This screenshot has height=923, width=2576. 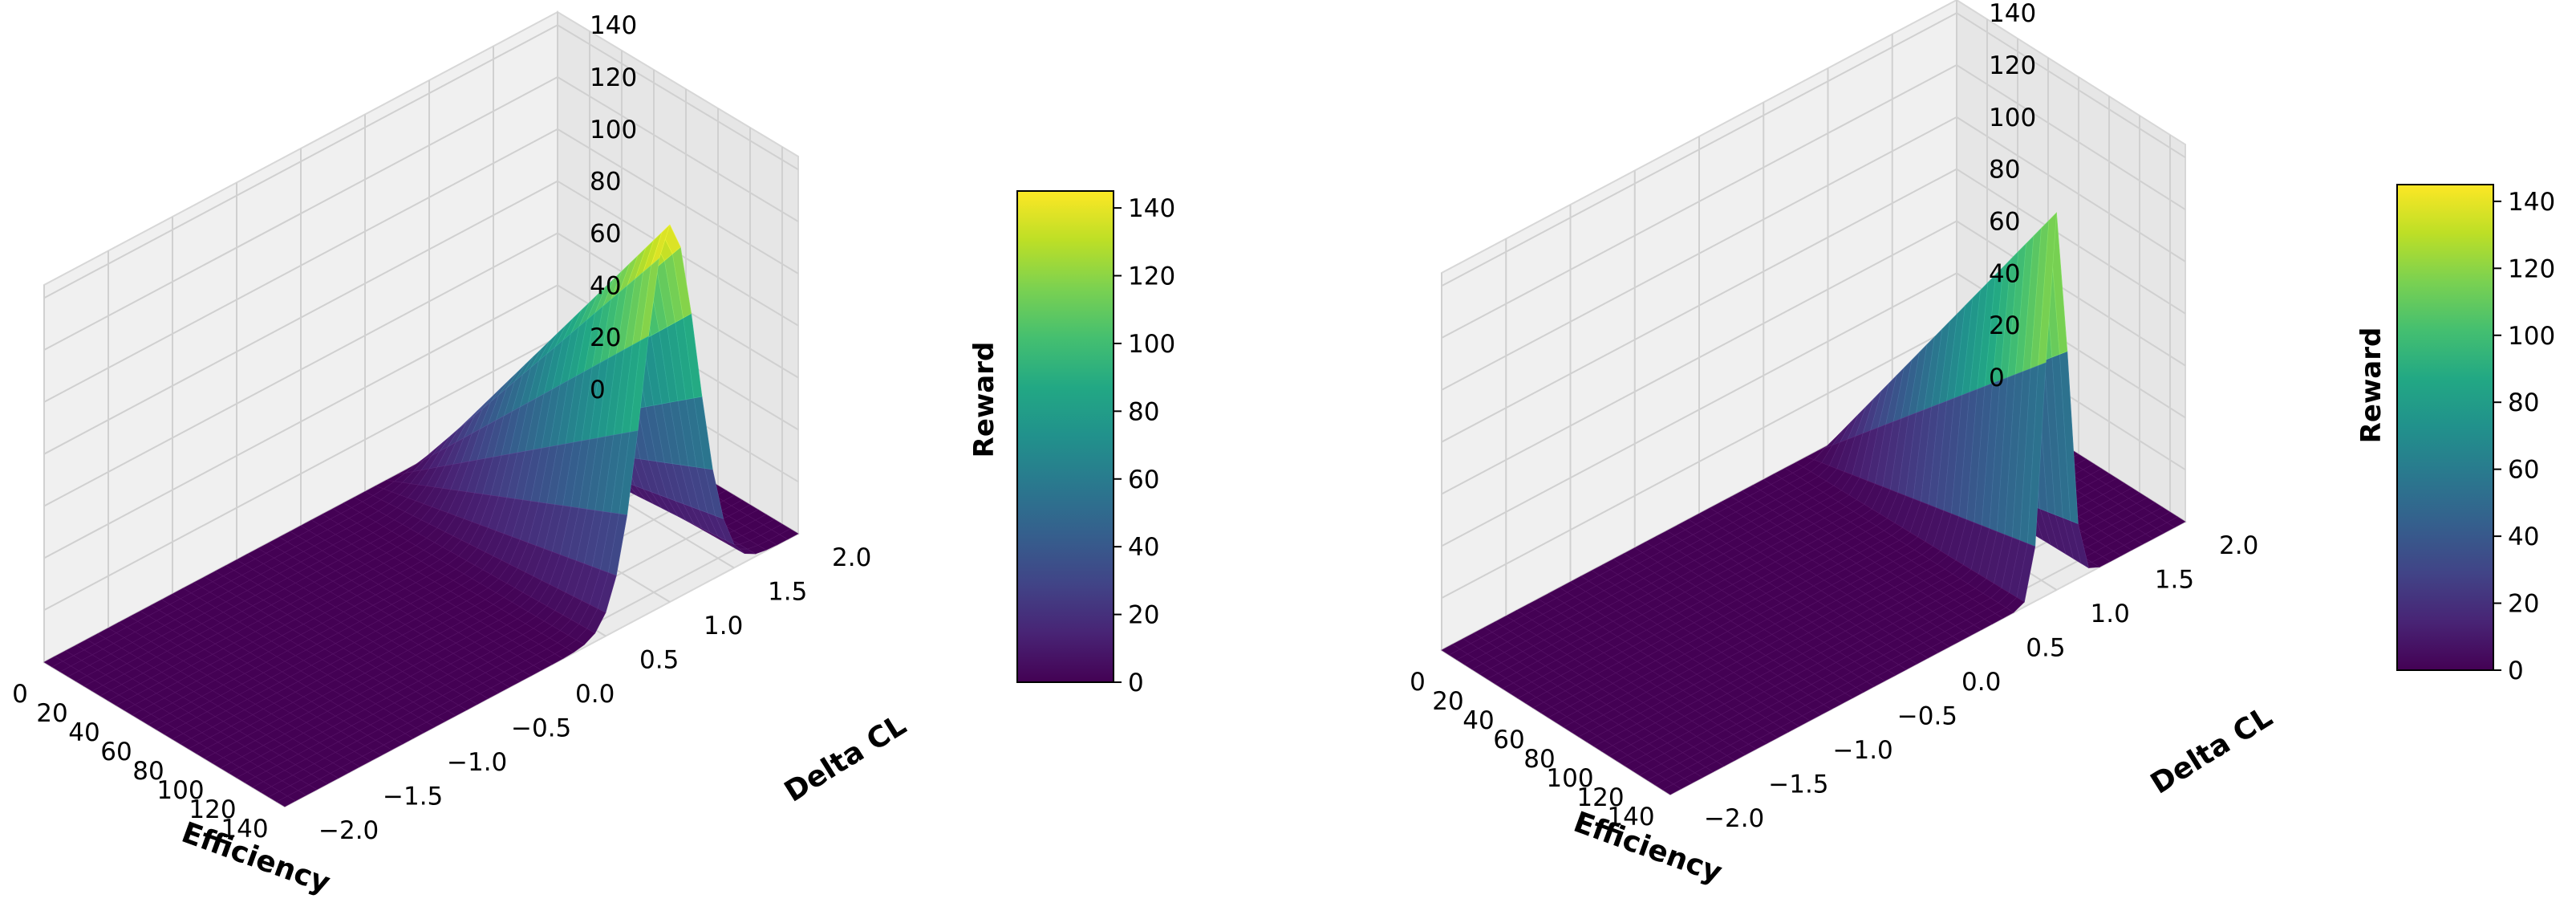 What do you see at coordinates (2174, 580) in the screenshot?
I see `y-tick-label: 1.5` at bounding box center [2174, 580].